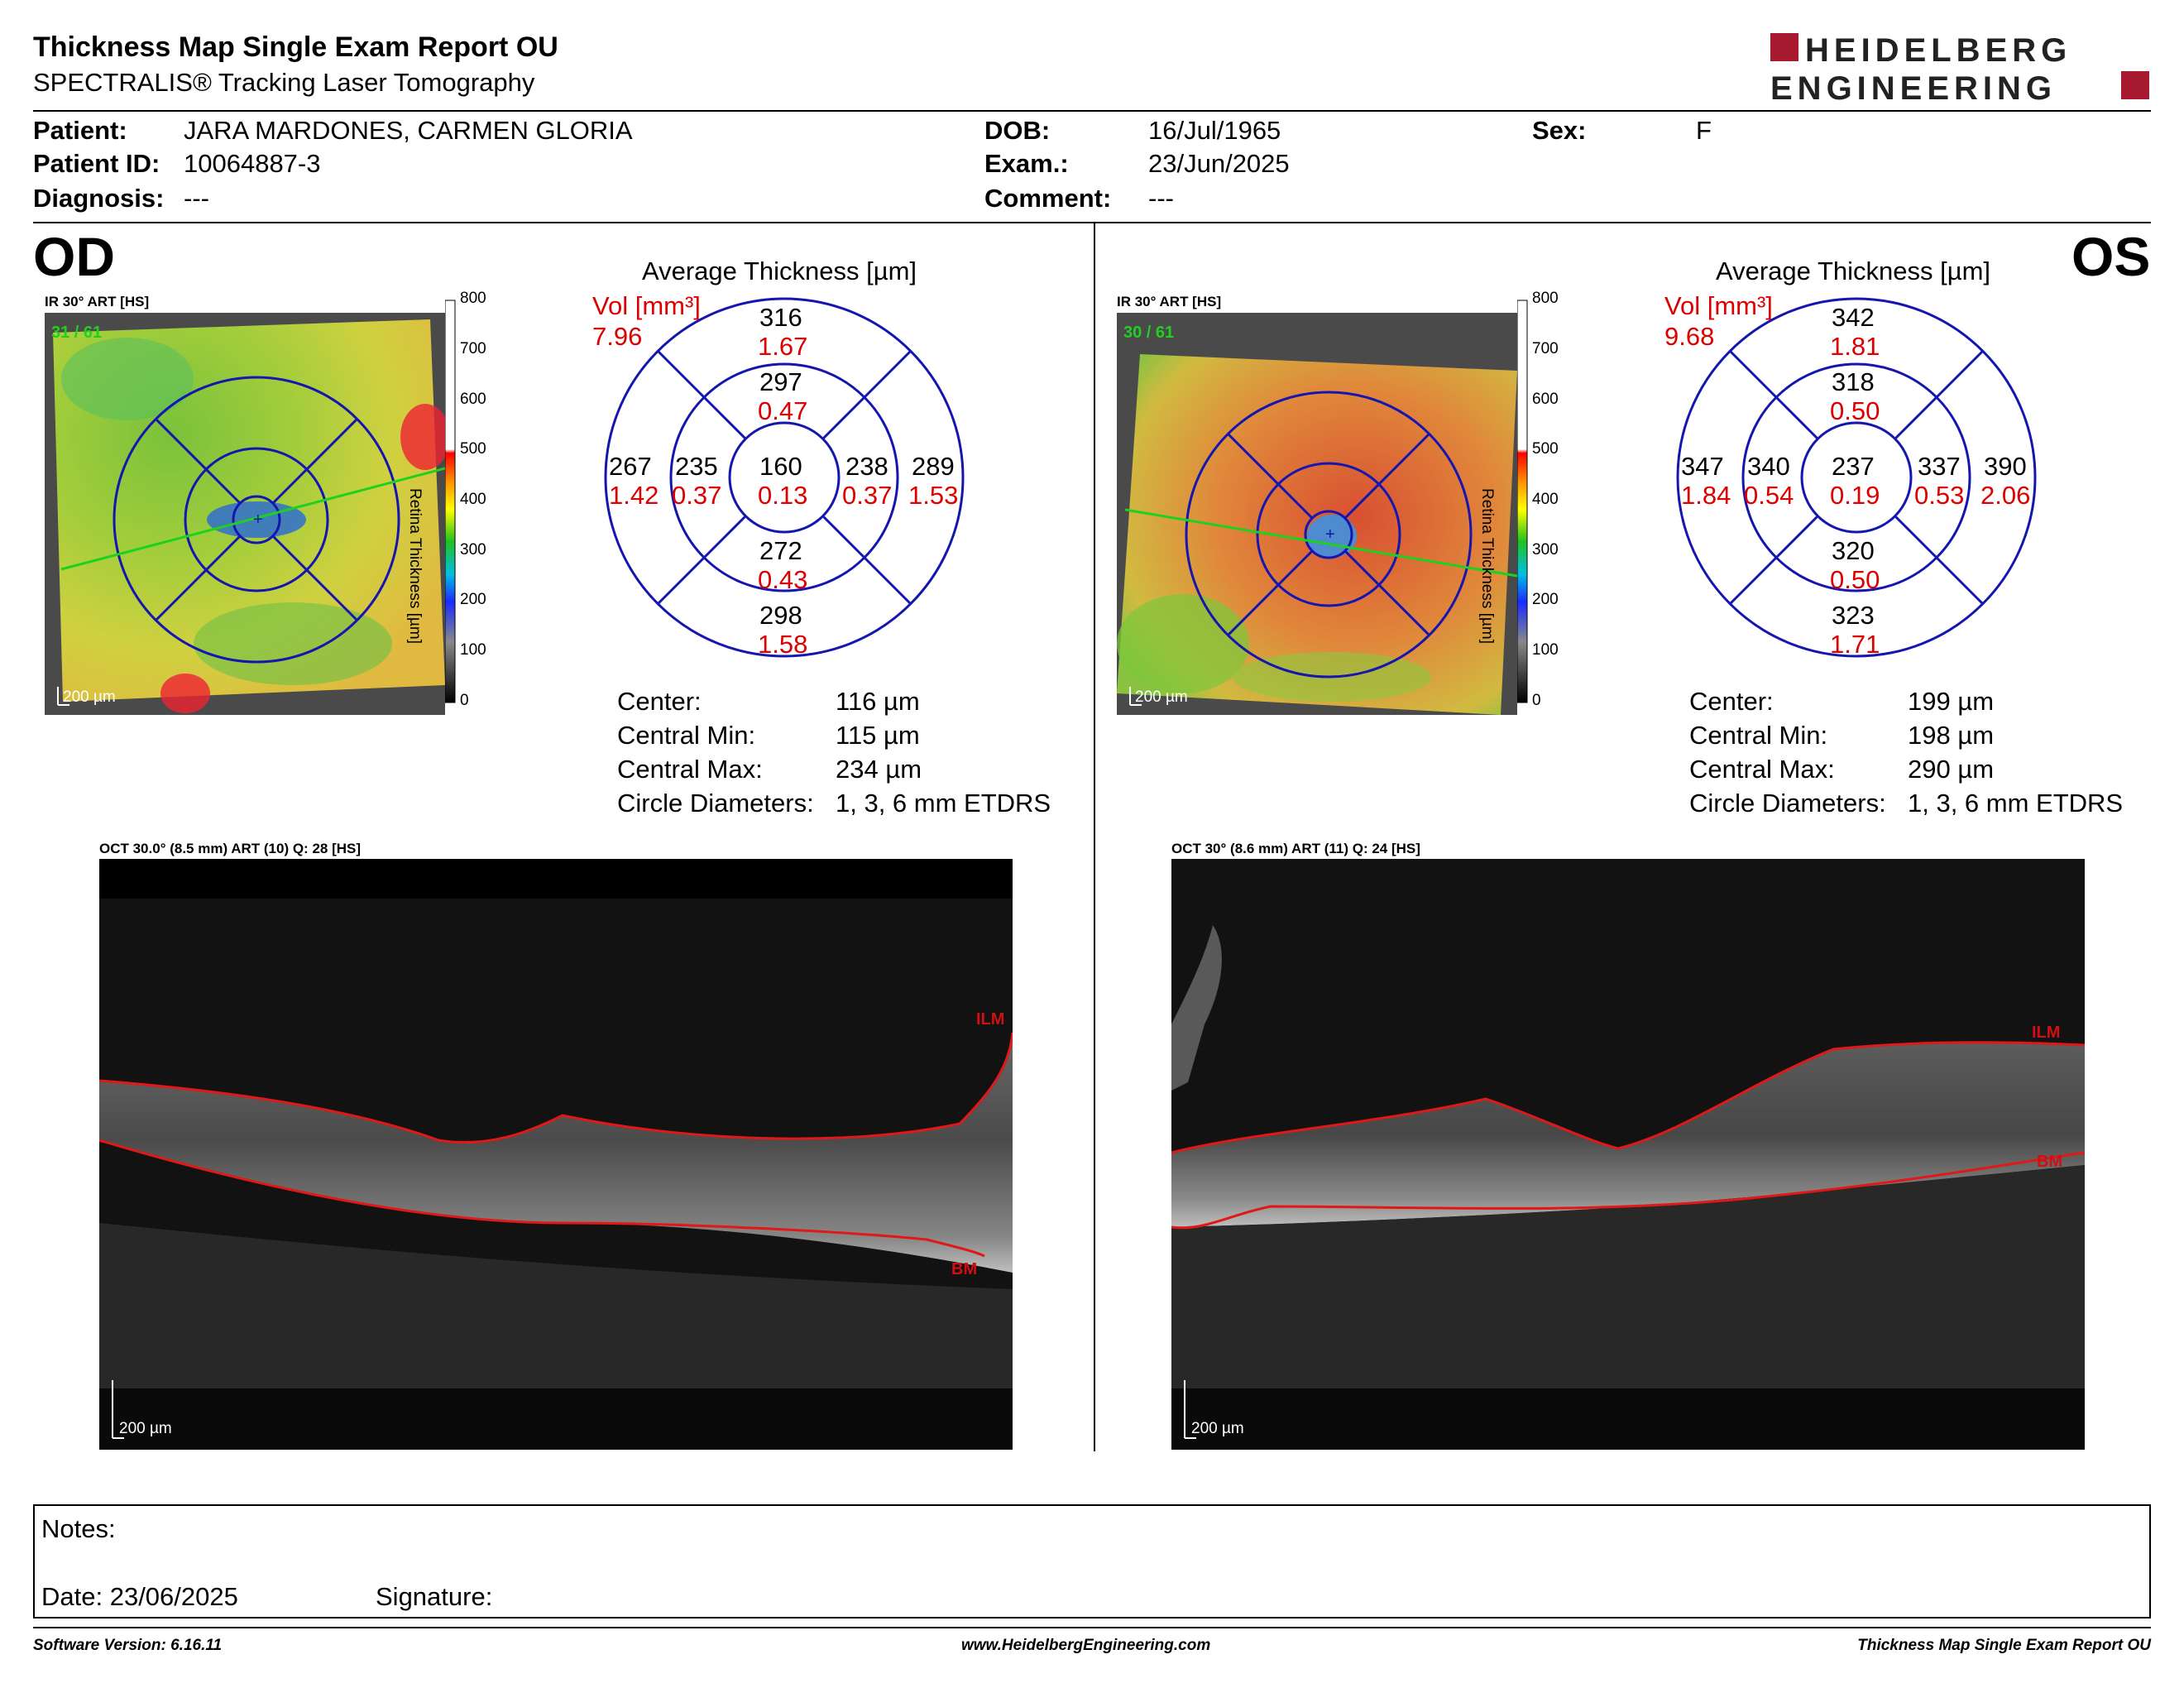 This screenshot has height=1688, width=2184. I want to click on od-stat-min-label: Central Min:, so click(686, 735).